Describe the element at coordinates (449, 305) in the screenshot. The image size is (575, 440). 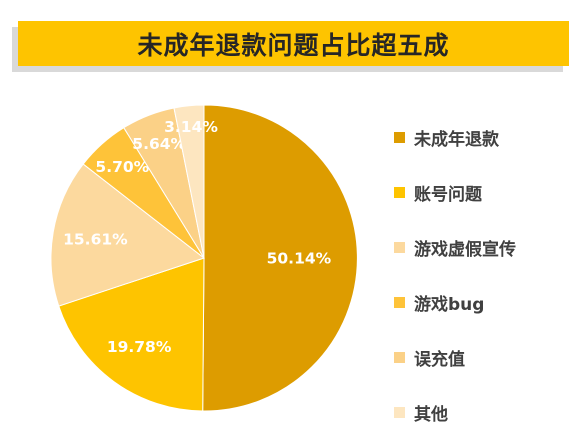
I see `legend-label: 游戏bug` at that location.